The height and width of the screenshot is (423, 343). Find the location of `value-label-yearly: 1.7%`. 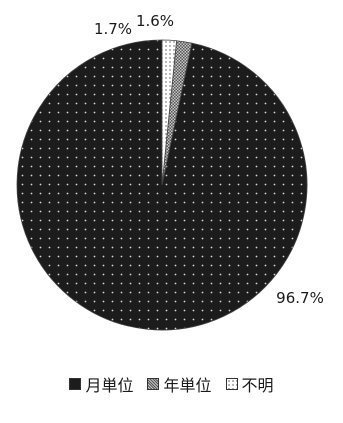

value-label-yearly: 1.7% is located at coordinates (113, 29).